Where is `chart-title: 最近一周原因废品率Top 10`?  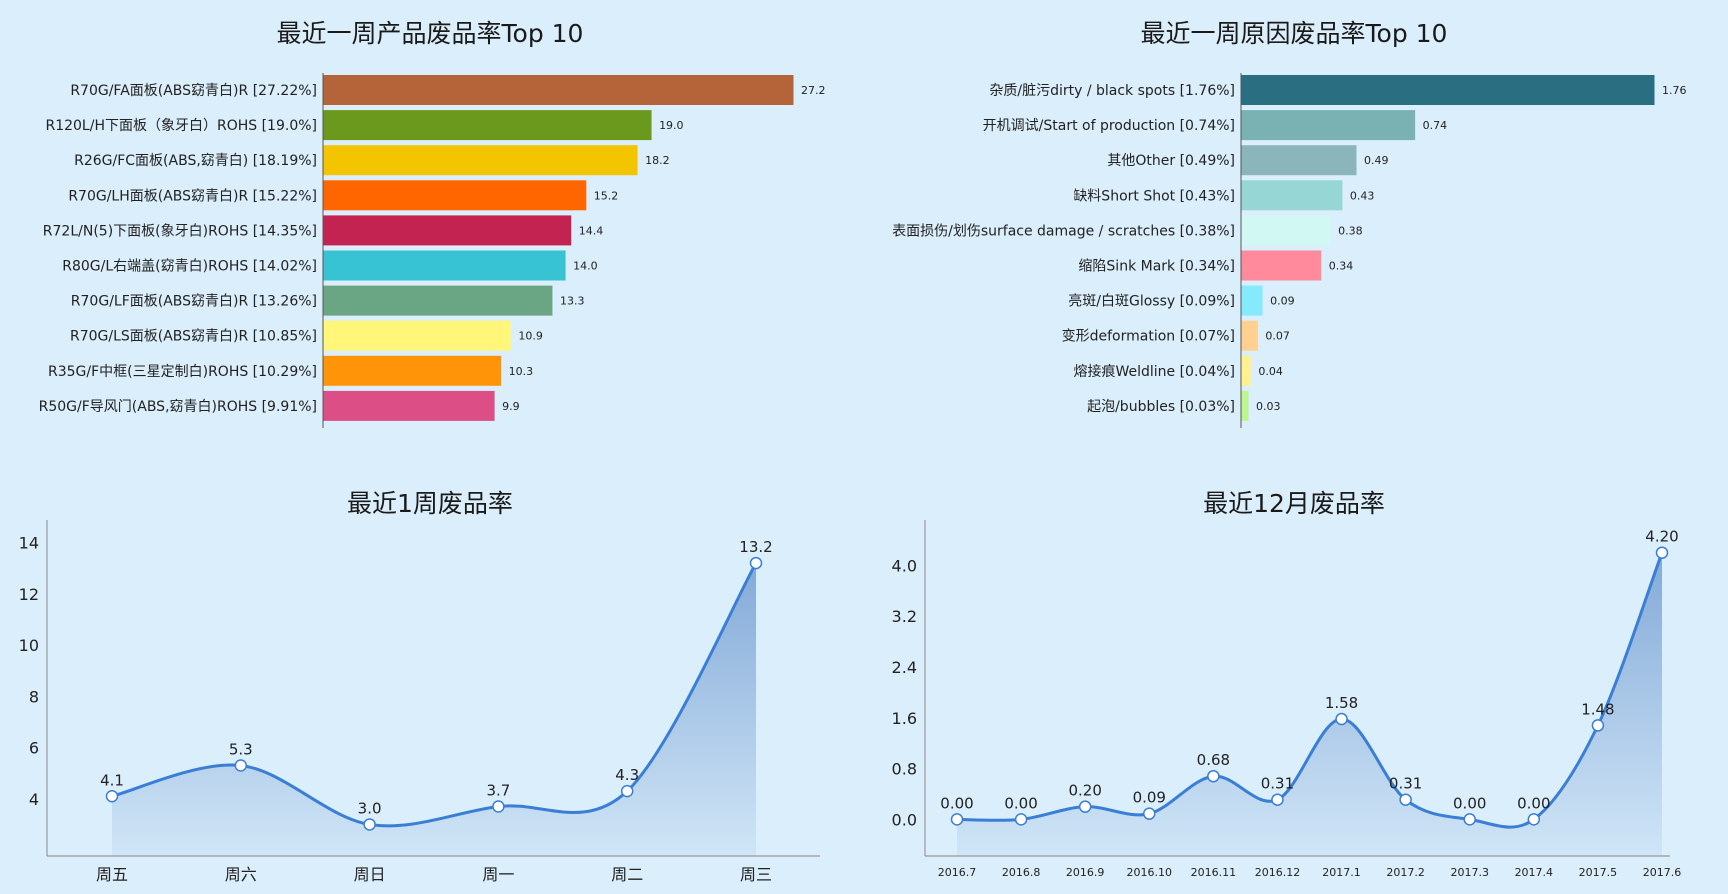
chart-title: 最近一周原因废品率Top 10 is located at coordinates (1294, 33).